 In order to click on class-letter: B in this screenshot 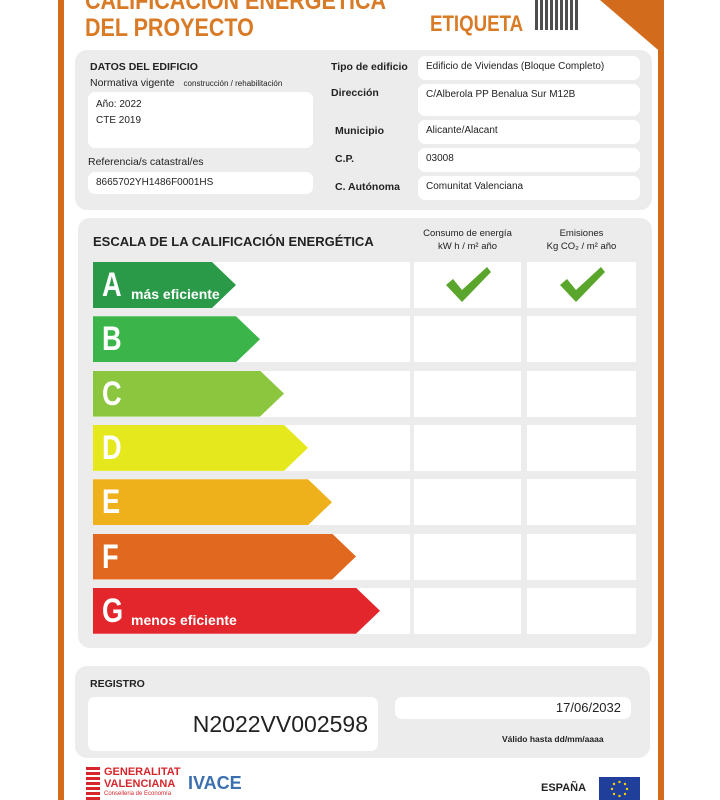, I will do `click(112, 339)`.